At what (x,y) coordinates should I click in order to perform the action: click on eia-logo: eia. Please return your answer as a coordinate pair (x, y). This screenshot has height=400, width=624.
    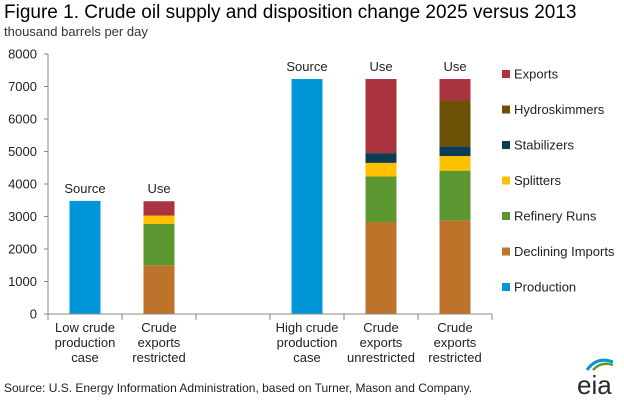
    Looking at the image, I should click on (595, 378).